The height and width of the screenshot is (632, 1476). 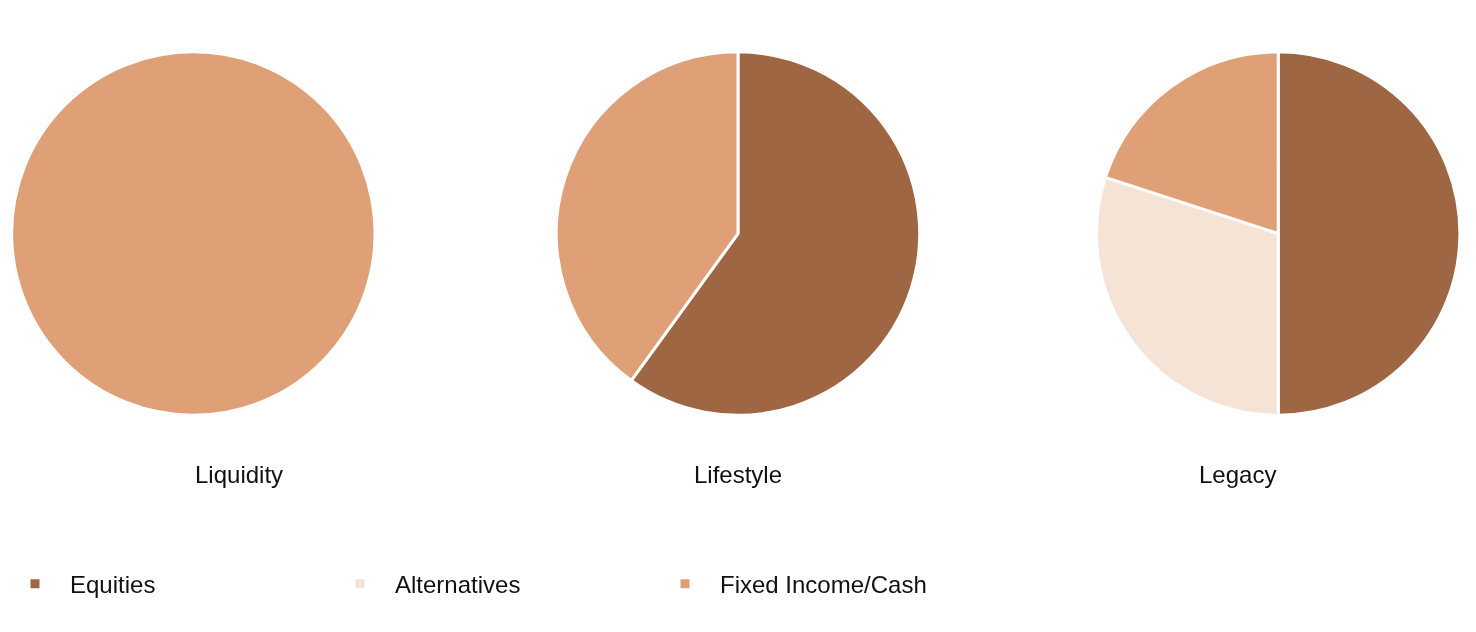 What do you see at coordinates (239, 474) in the screenshot?
I see `text: Liquidity` at bounding box center [239, 474].